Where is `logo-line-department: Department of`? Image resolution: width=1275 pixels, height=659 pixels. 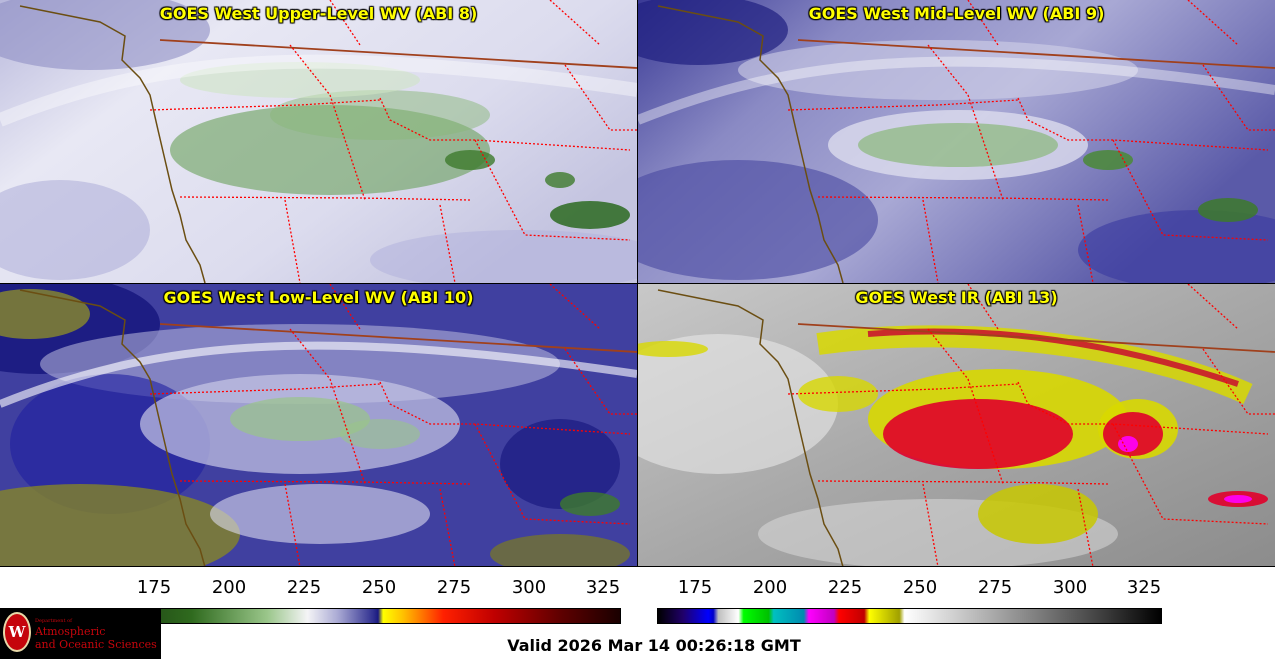 logo-line-department: Department of is located at coordinates (53, 621).